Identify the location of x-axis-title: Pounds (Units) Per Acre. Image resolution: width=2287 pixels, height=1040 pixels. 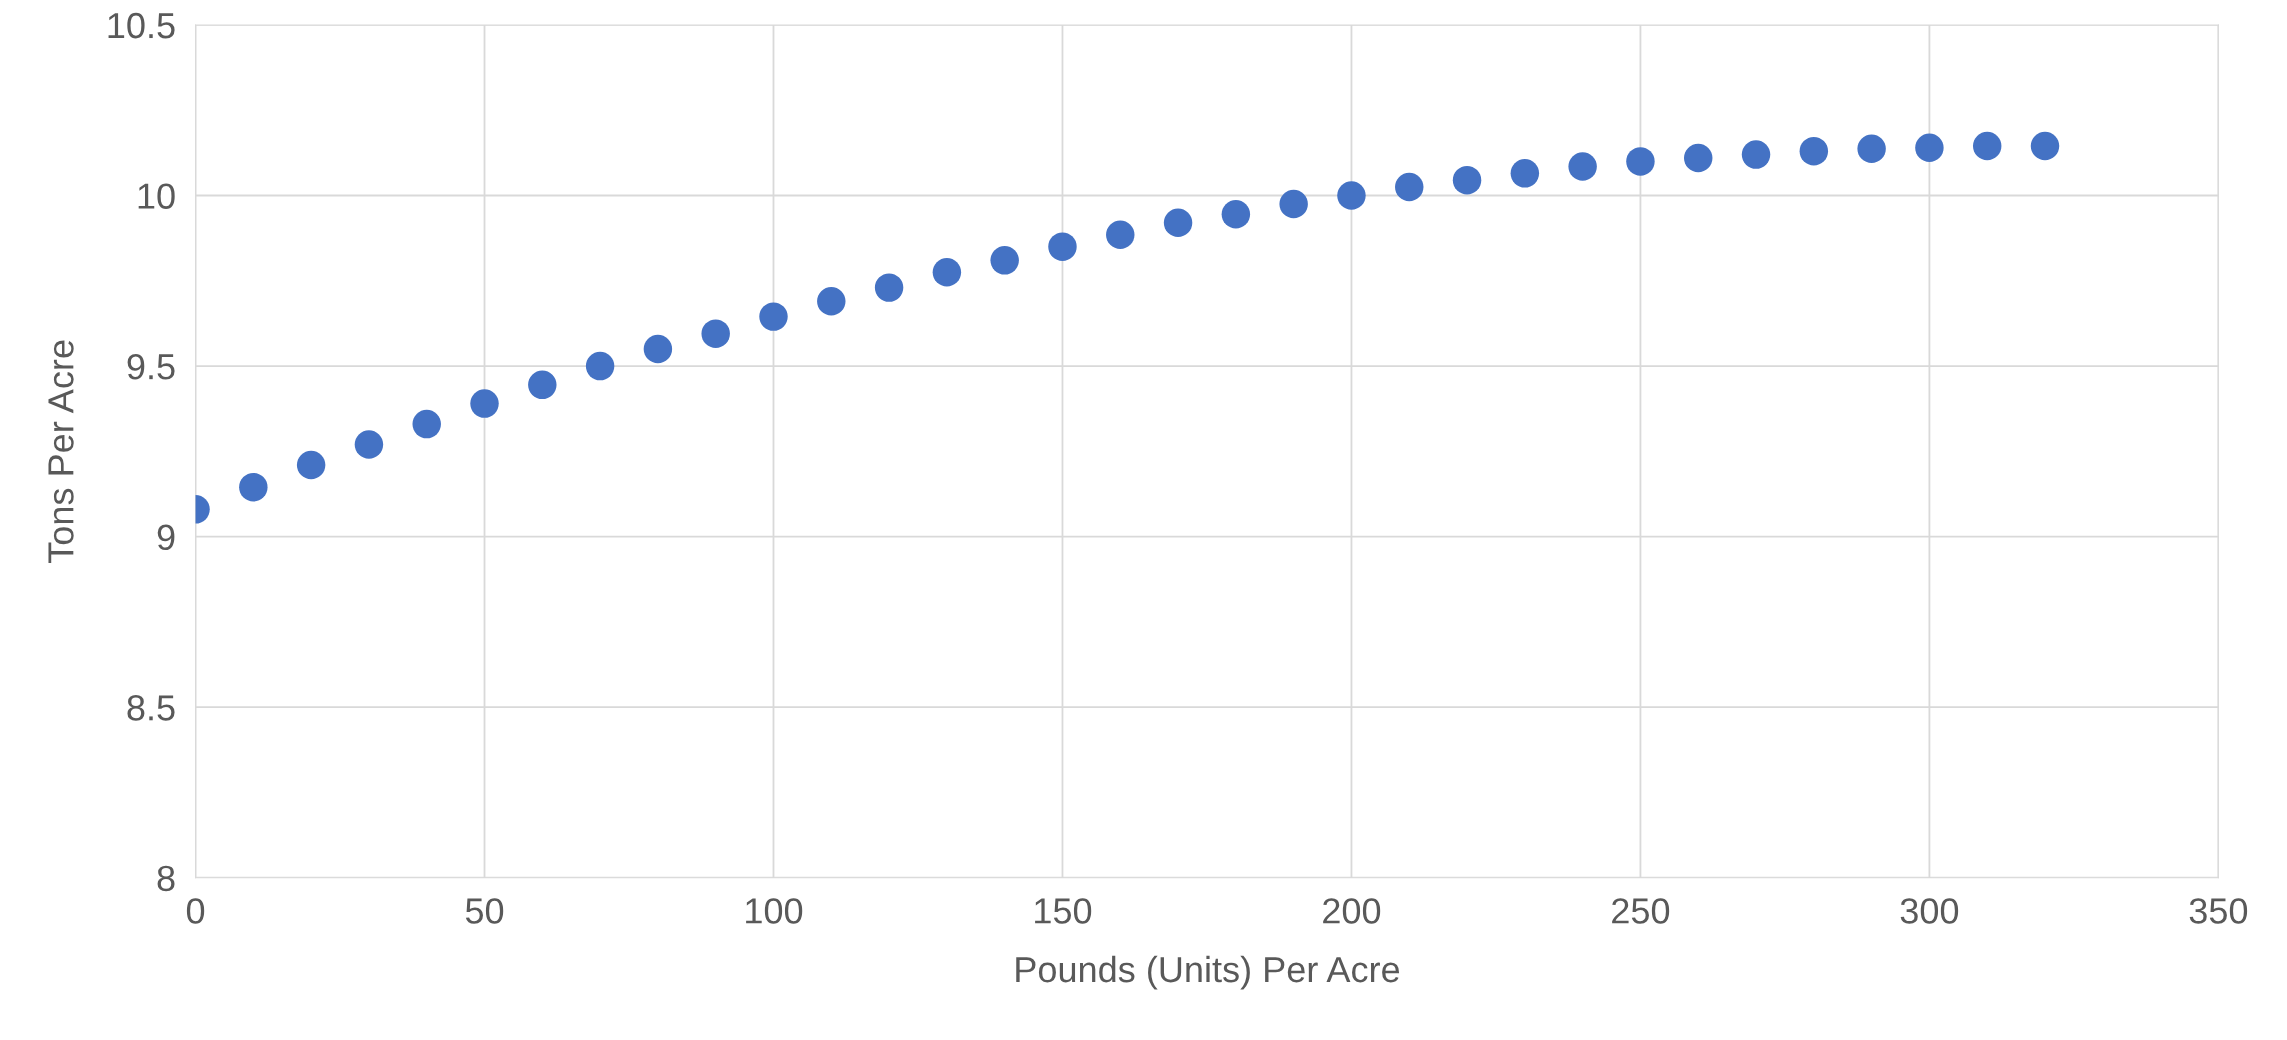
(1208, 972).